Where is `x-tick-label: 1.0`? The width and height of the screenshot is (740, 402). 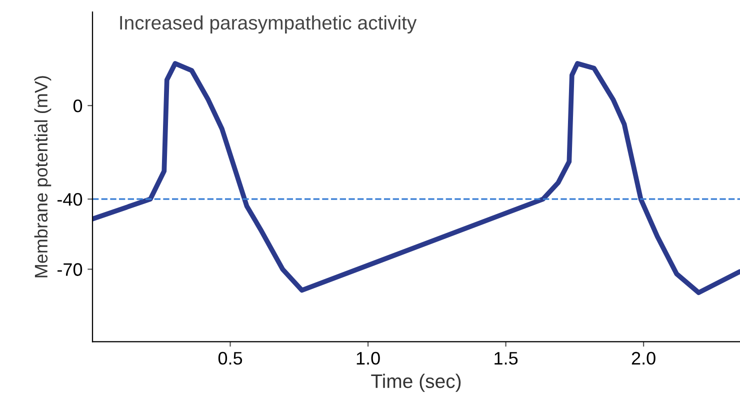
x-tick-label: 1.0 is located at coordinates (368, 358).